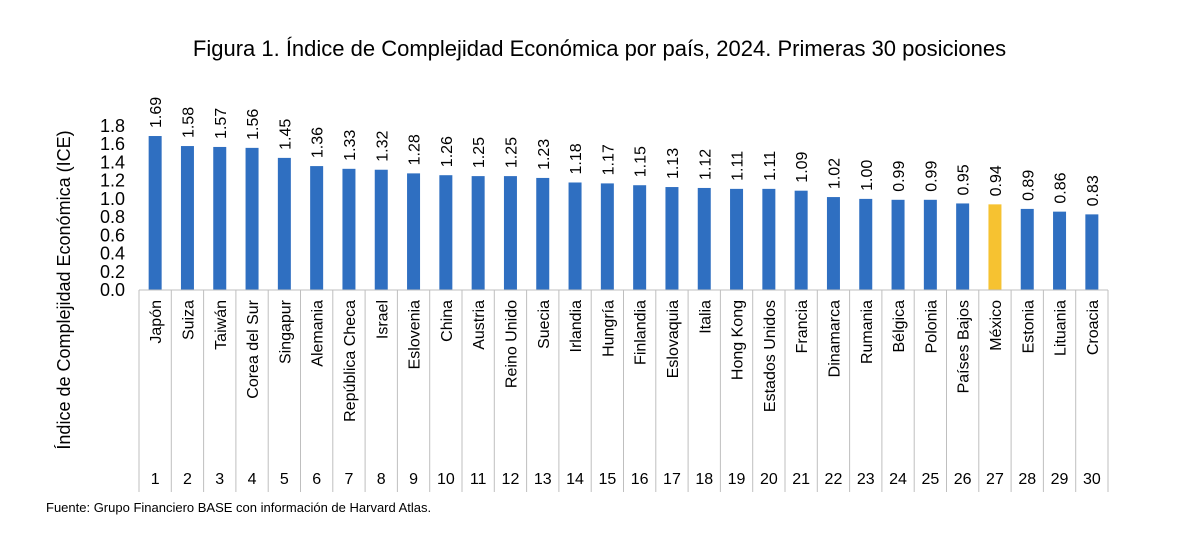 This screenshot has height=536, width=1199. I want to click on rank-label: 8, so click(381, 479).